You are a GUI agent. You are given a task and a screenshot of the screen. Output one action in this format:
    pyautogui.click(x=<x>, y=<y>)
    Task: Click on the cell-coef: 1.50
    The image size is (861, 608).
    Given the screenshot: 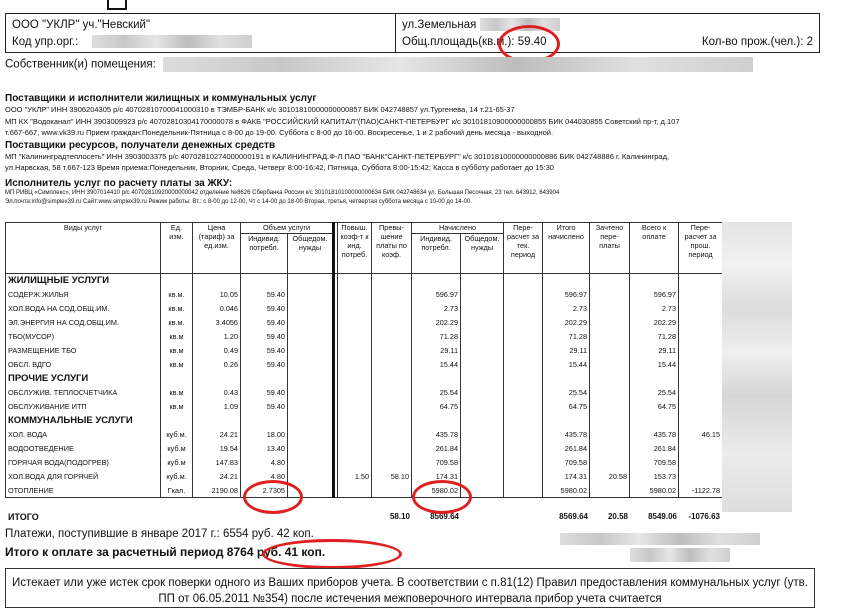 What is the action you would take?
    pyautogui.click(x=355, y=476)
    